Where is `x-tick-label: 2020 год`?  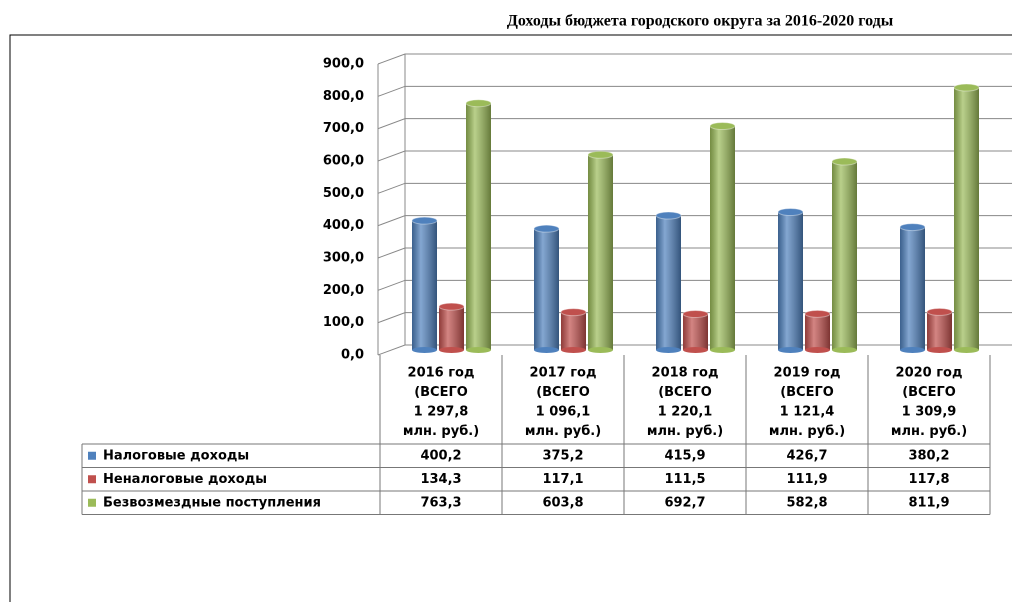
x-tick-label: 2020 год is located at coordinates (929, 373).